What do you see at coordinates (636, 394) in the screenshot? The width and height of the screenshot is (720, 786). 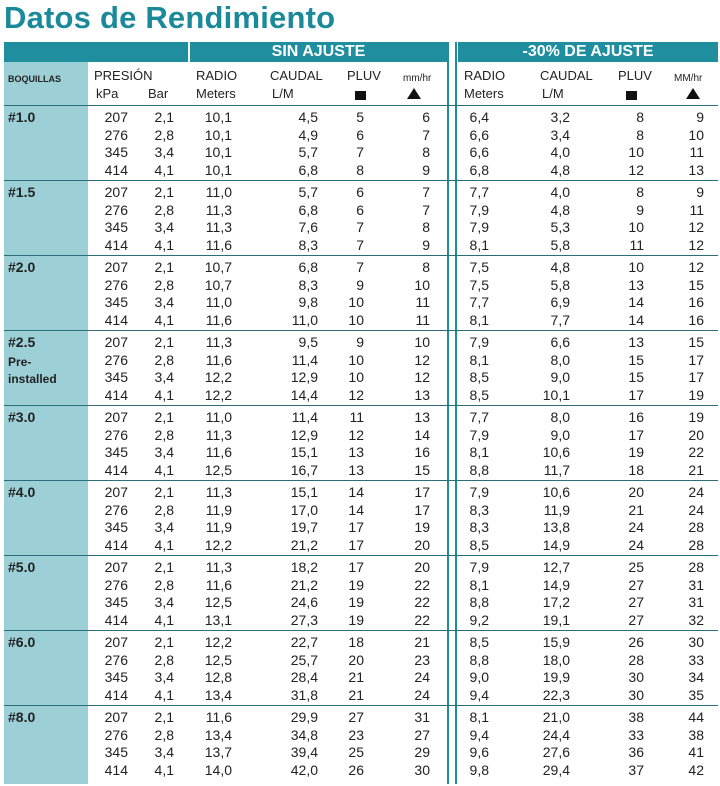 I see `table-cell: 17` at bounding box center [636, 394].